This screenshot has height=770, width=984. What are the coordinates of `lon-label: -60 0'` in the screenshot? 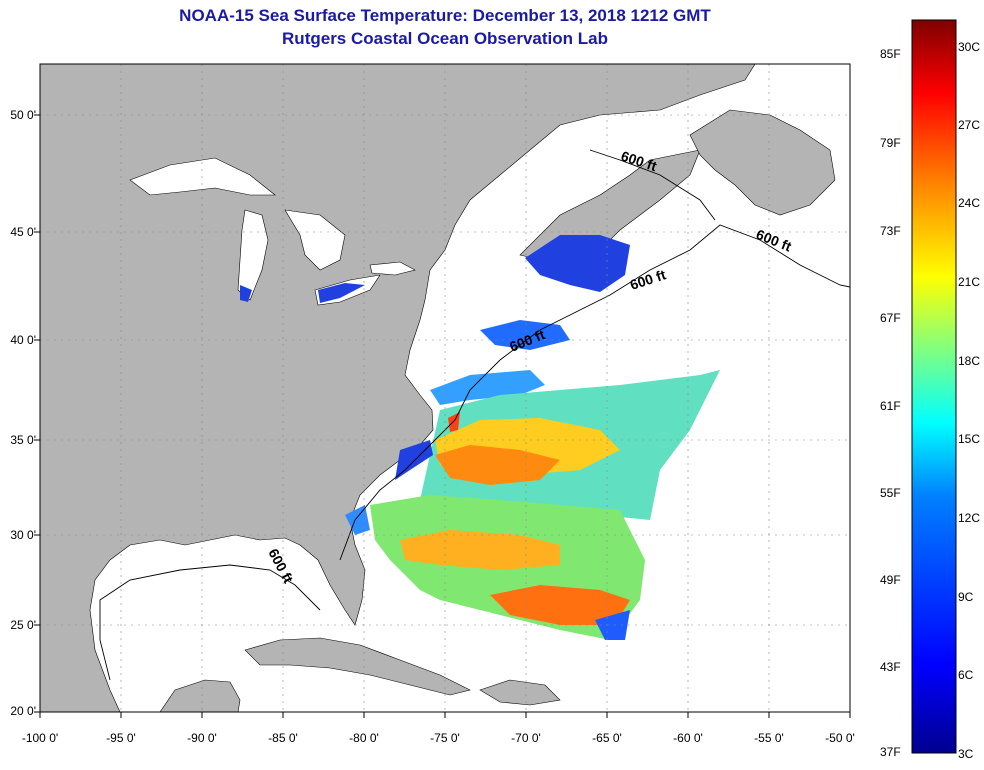 It's located at (688, 738).